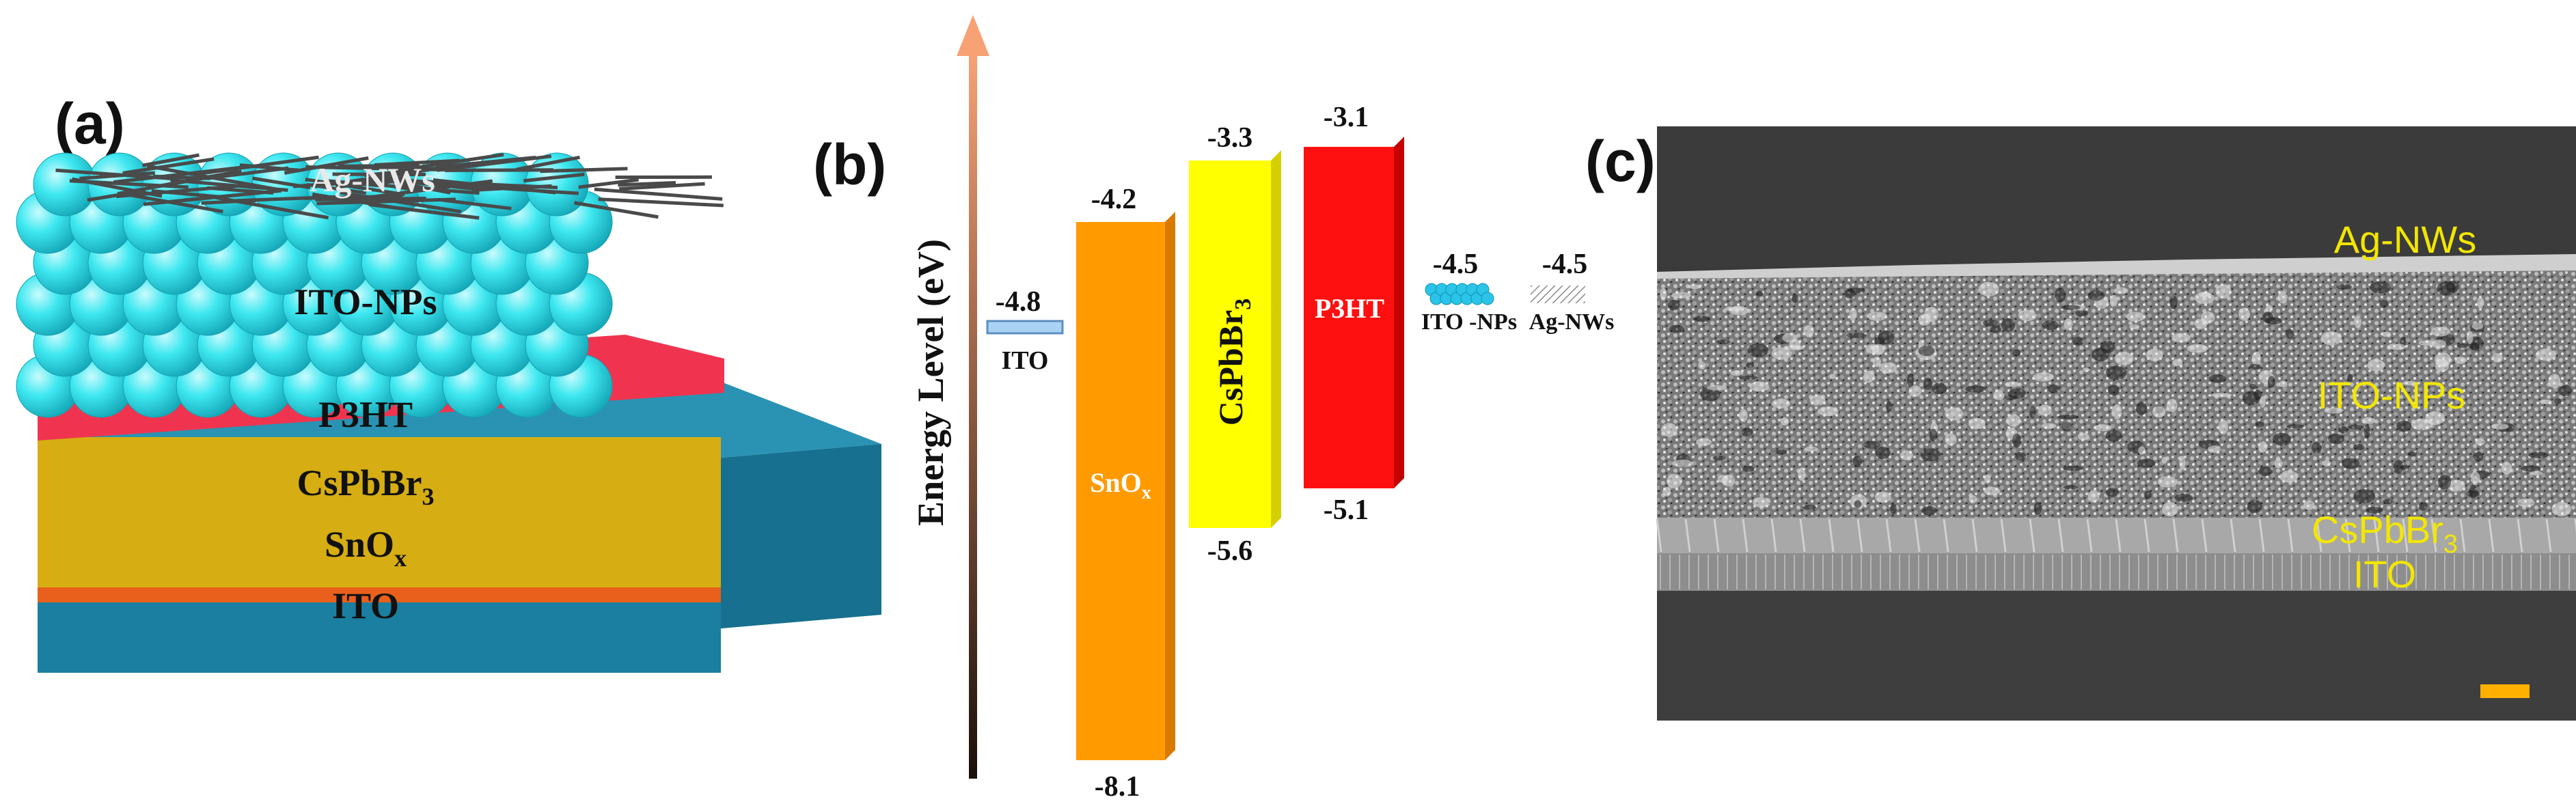 The width and height of the screenshot is (2576, 808). What do you see at coordinates (1487, 298) in the screenshot?
I see `ito-np-dot` at bounding box center [1487, 298].